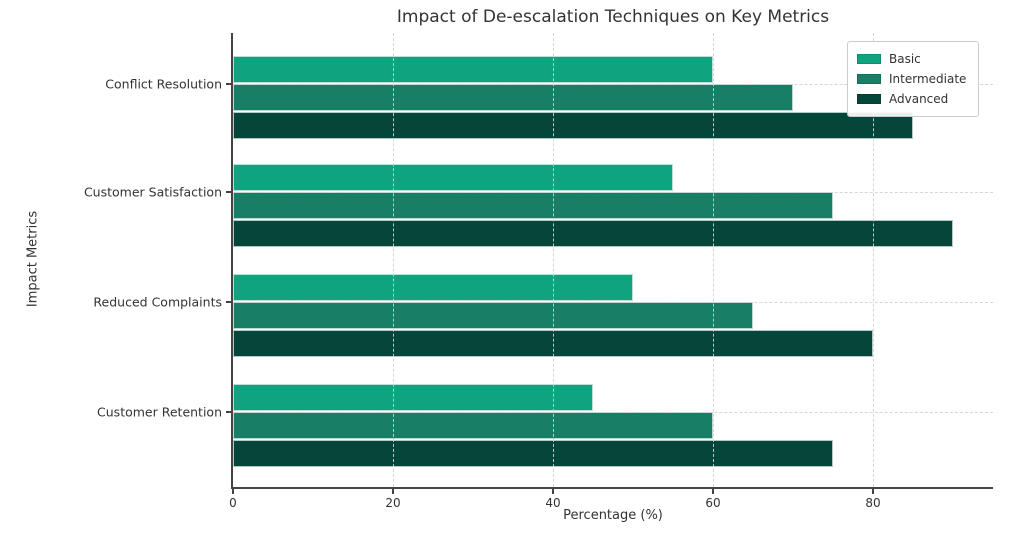 This screenshot has height=553, width=1022. I want to click on y-tick-label-3: Customer Retention, so click(159, 412).